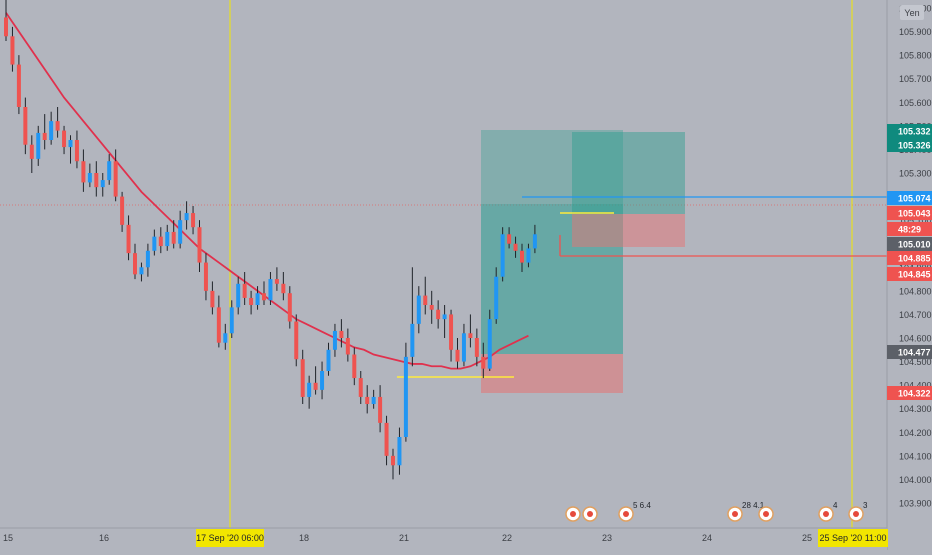  I want to click on stop-box, so click(552, 373).